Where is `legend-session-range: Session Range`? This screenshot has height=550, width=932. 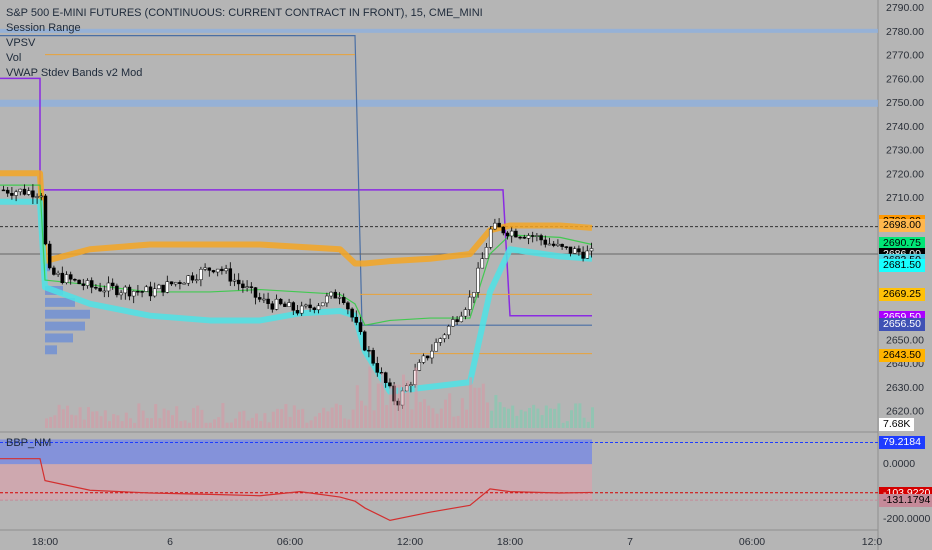 legend-session-range: Session Range is located at coordinates (43, 28).